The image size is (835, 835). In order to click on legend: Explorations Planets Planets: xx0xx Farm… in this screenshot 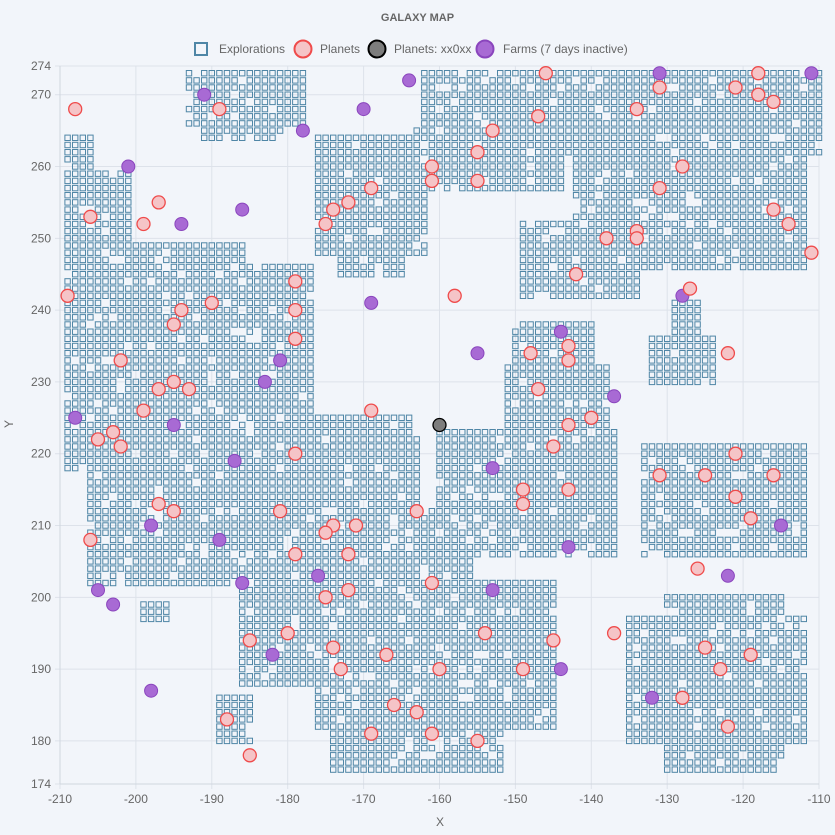, I will do `click(411, 49)`.